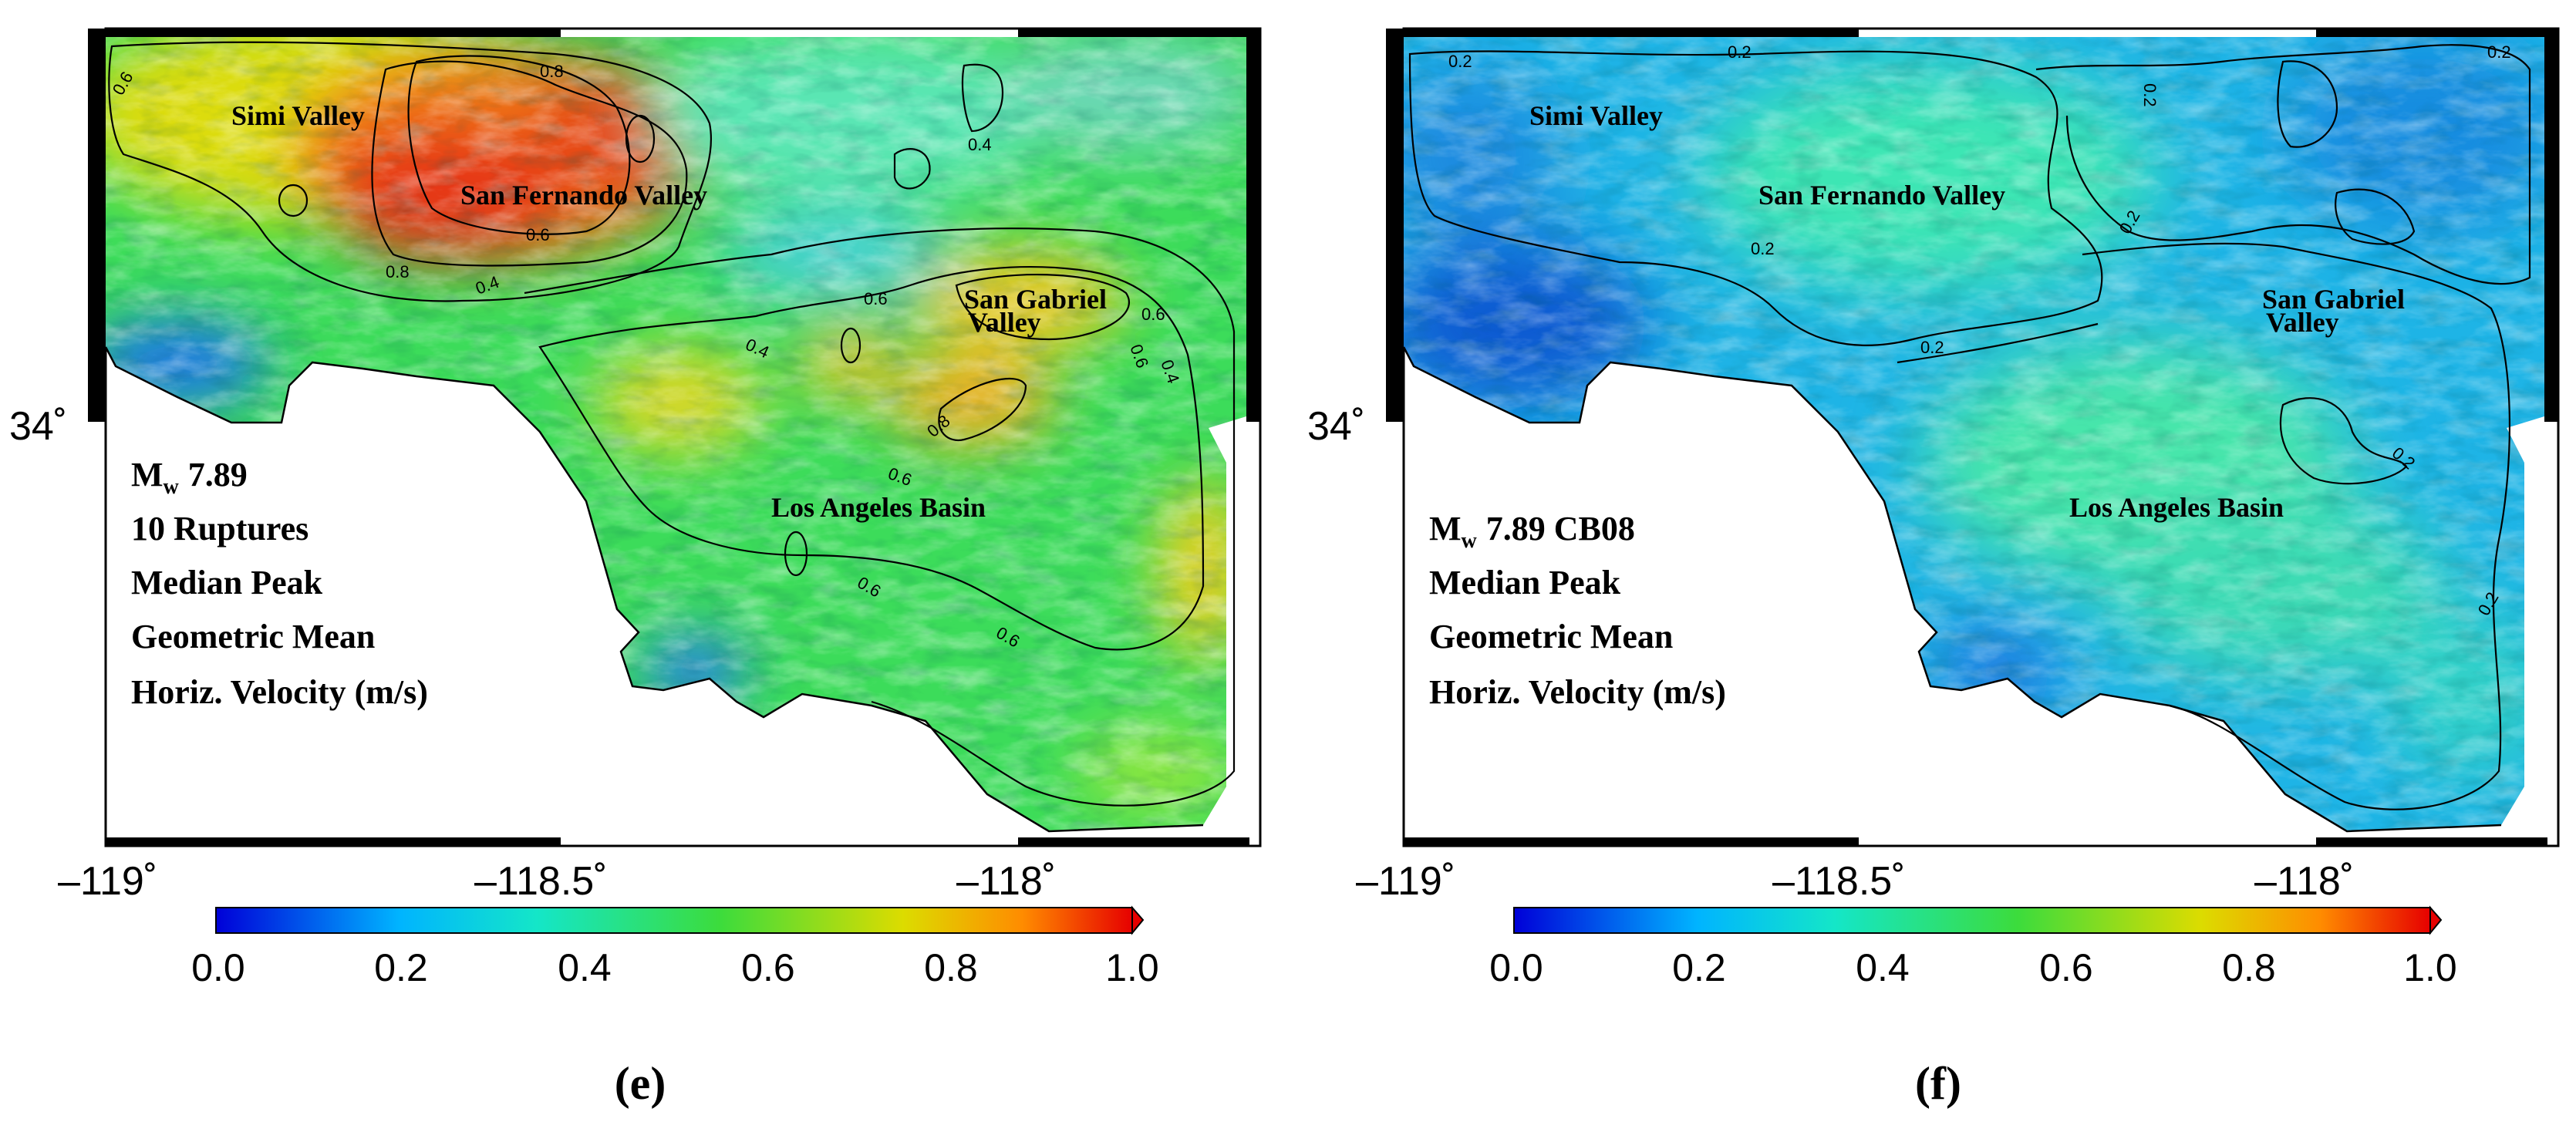 The width and height of the screenshot is (2576, 1132). What do you see at coordinates (640, 1083) in the screenshot?
I see `caption-e: (e)` at bounding box center [640, 1083].